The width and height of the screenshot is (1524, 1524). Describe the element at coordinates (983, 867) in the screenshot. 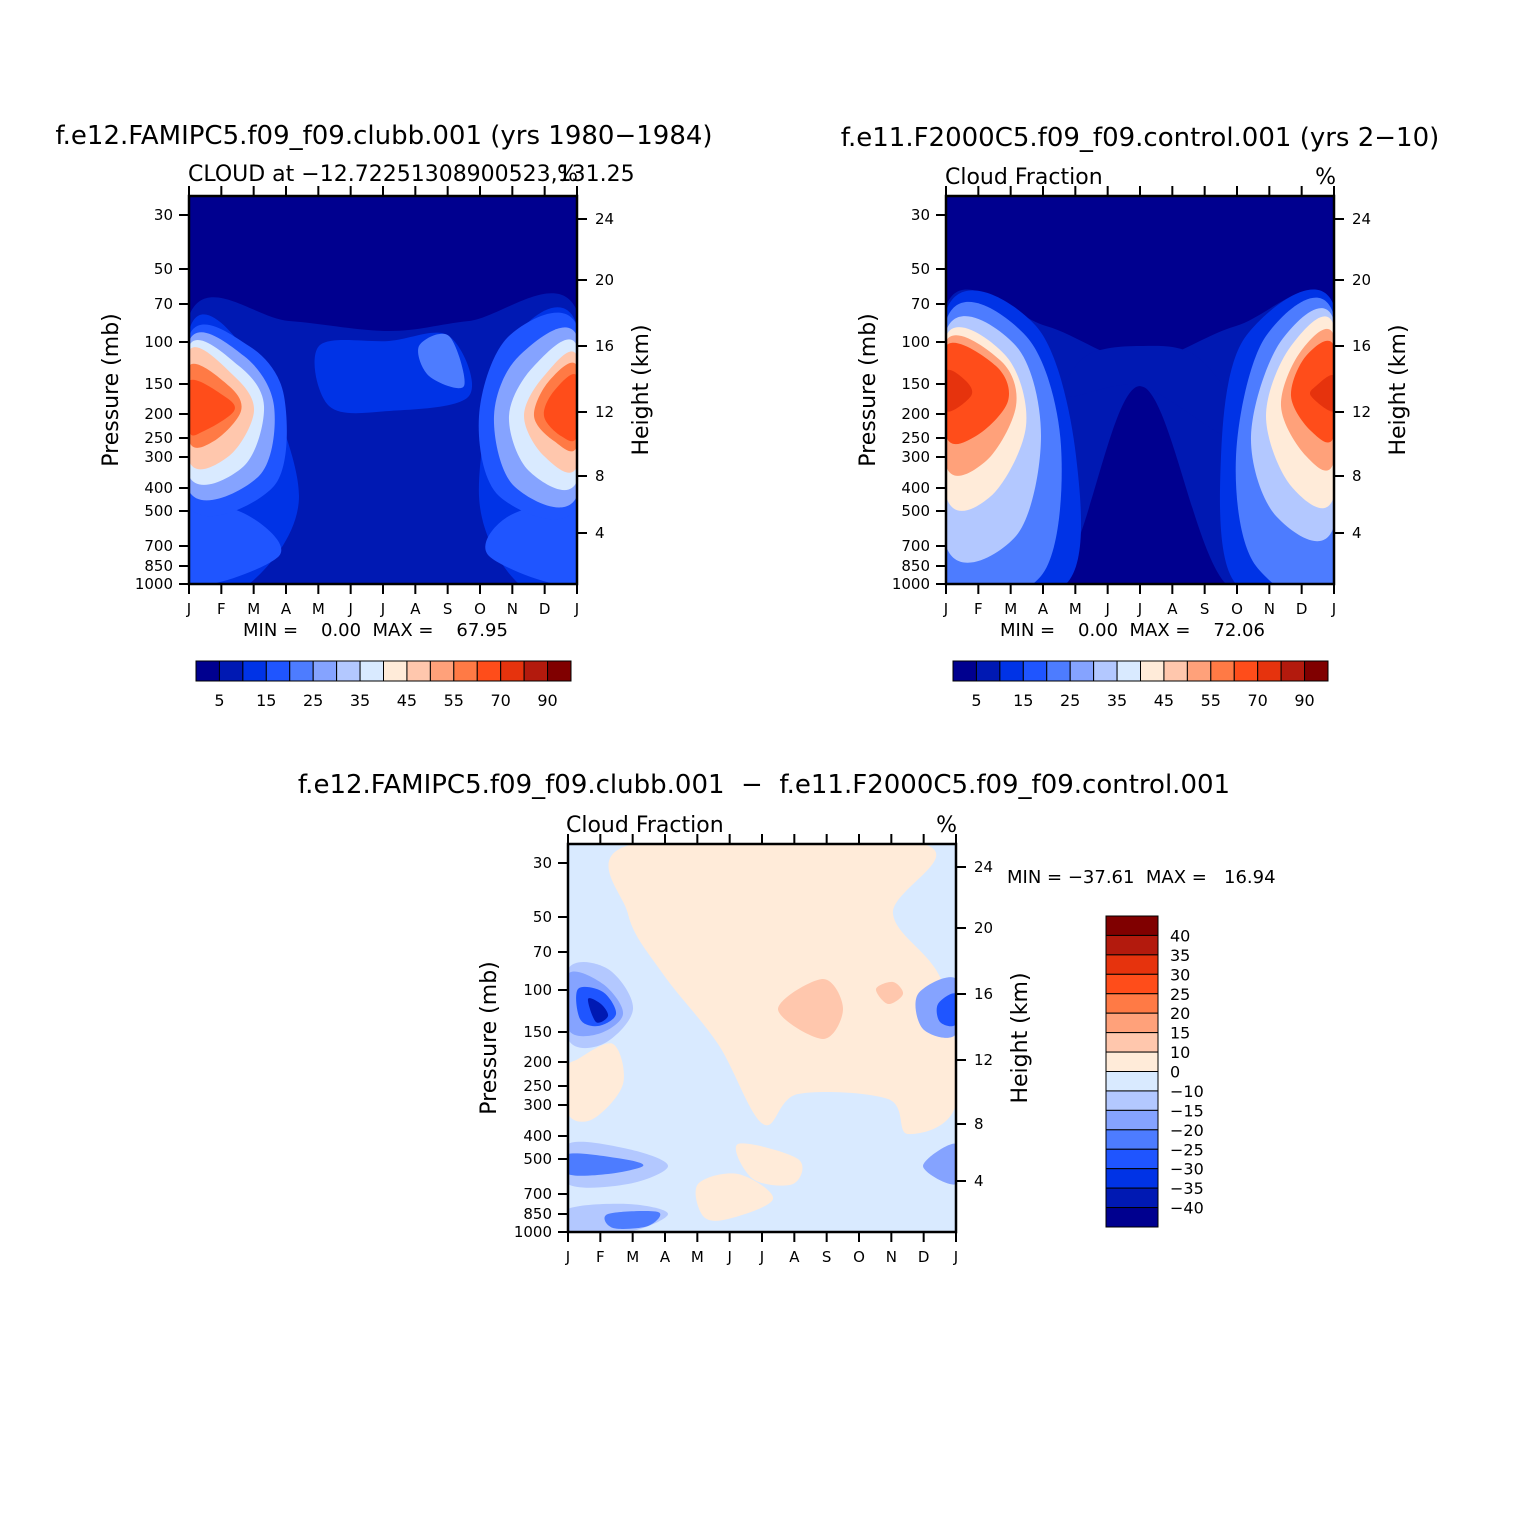

I see `panel-3-y2-tick-label: 24` at that location.